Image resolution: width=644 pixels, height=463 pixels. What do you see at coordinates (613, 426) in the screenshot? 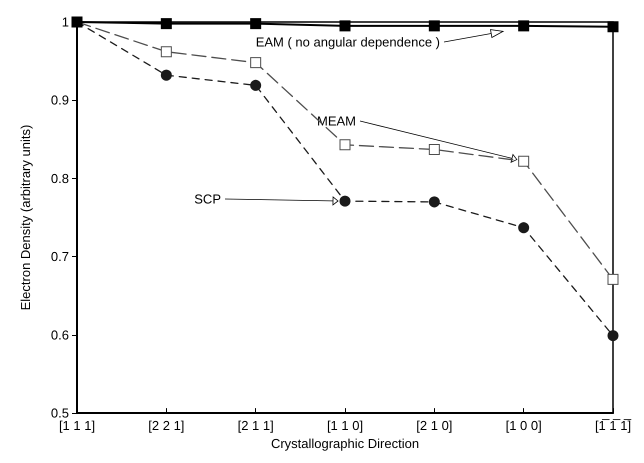
I see `x-tick-label: [1̅ 1̅ 1̅]` at bounding box center [613, 426].